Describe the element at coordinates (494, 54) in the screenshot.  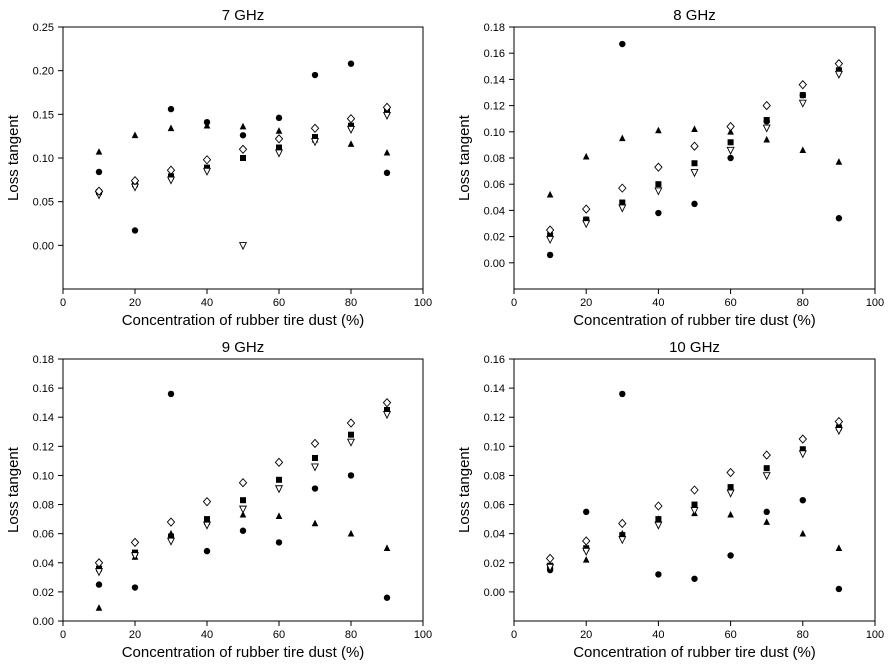
I see `y-tick-label: 0.16` at that location.